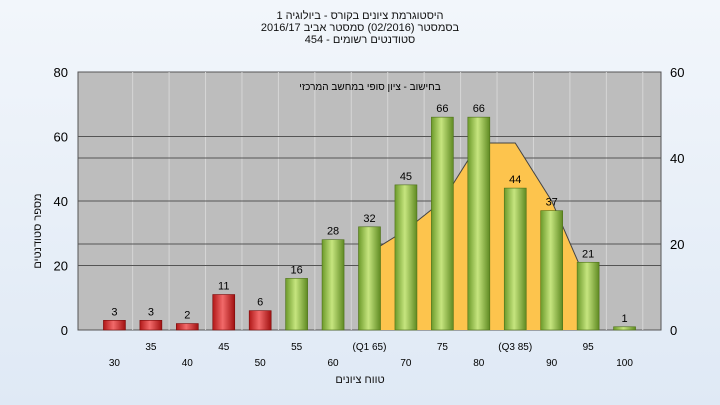  Describe the element at coordinates (589, 347) in the screenshot. I see `x-tick-label: 95` at that location.